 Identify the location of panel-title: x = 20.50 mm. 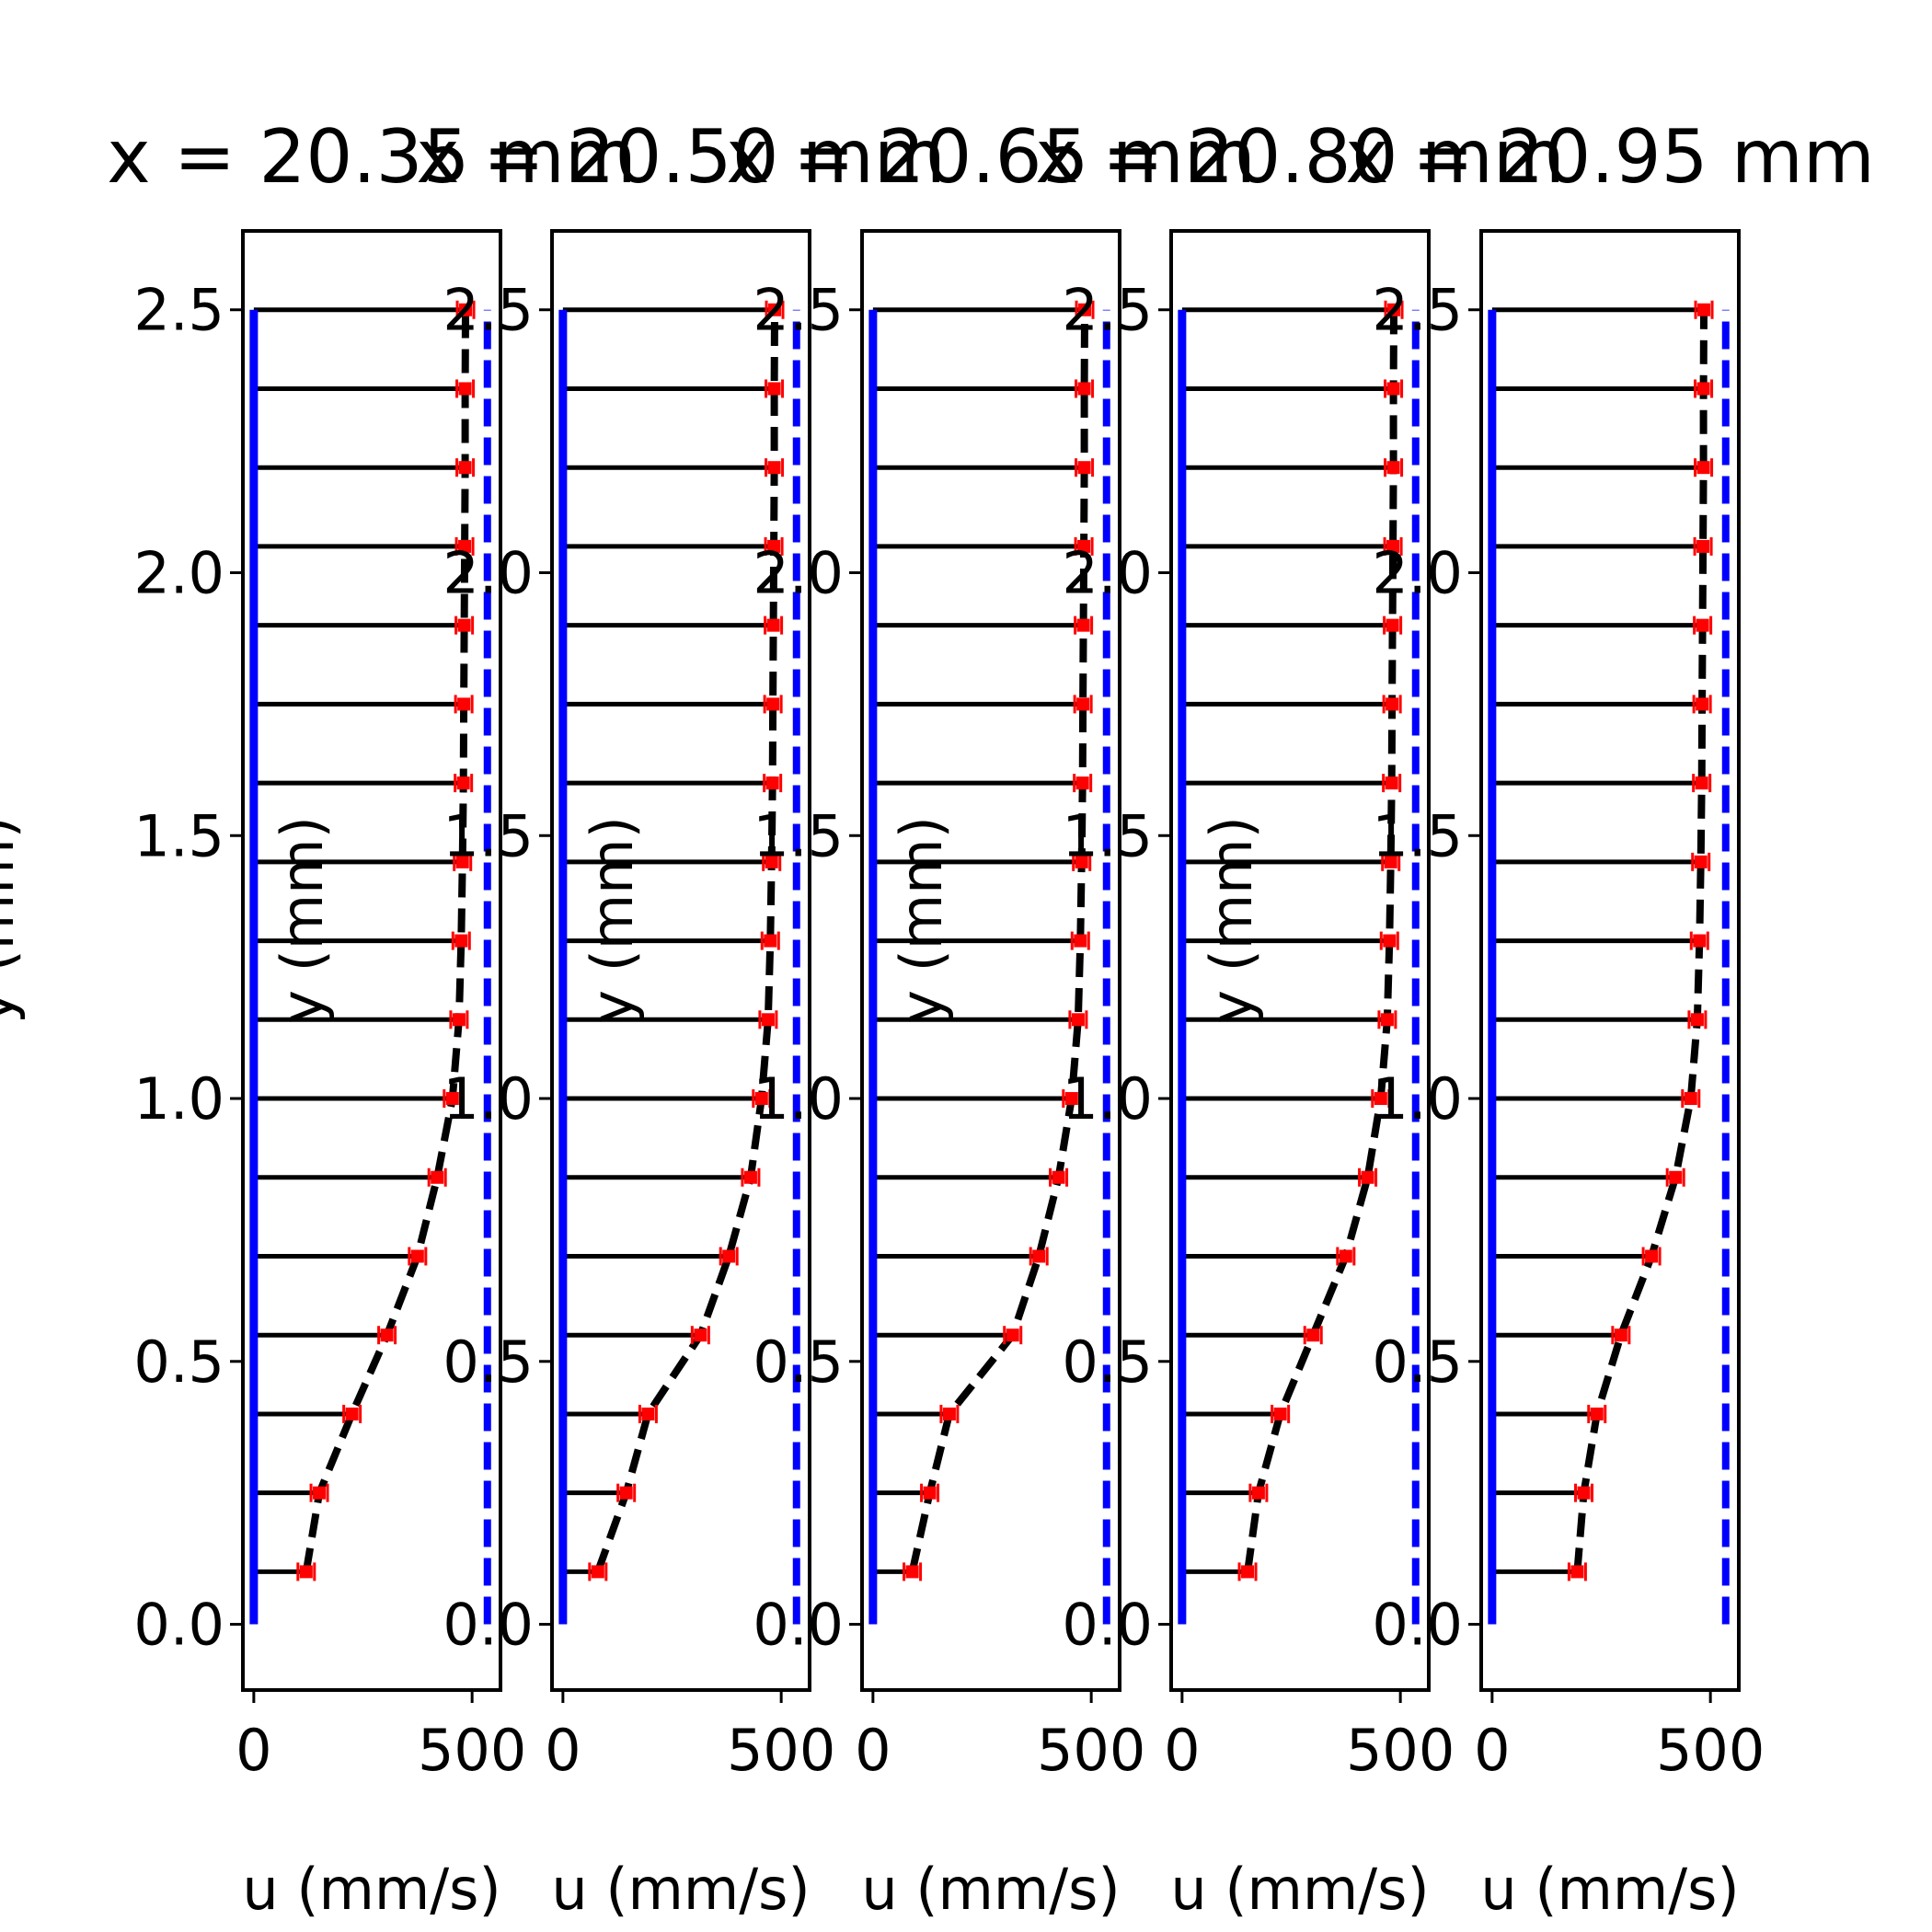
(681, 157).